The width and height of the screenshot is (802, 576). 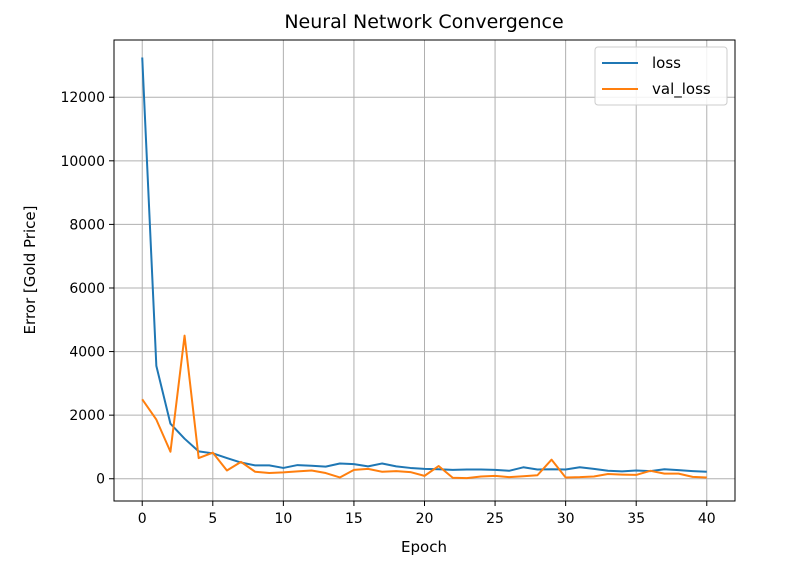 I want to click on legend-box, so click(x=661, y=76).